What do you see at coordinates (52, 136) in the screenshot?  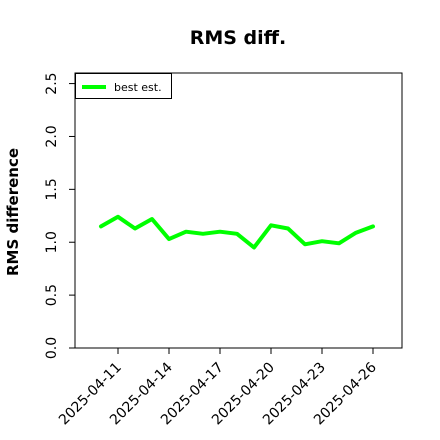 I see `y-tick-label: 2.0` at bounding box center [52, 136].